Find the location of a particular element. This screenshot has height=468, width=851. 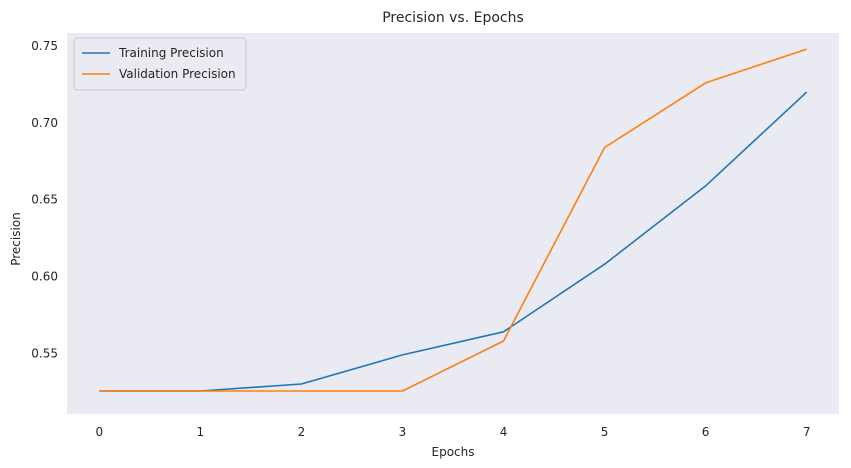

x-tick-label: 5 is located at coordinates (605, 432).